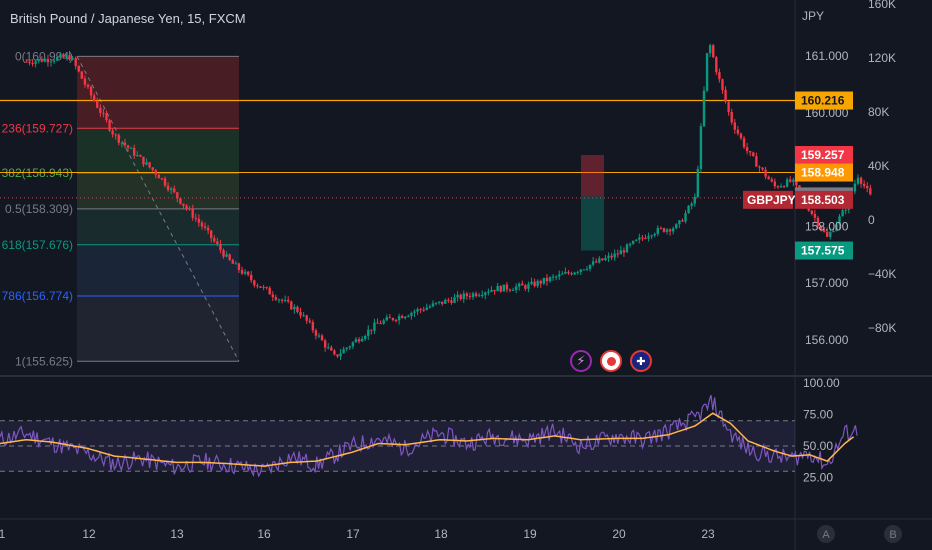 This screenshot has height=550, width=932. I want to click on lightning-icon: ⚡, so click(581, 361).